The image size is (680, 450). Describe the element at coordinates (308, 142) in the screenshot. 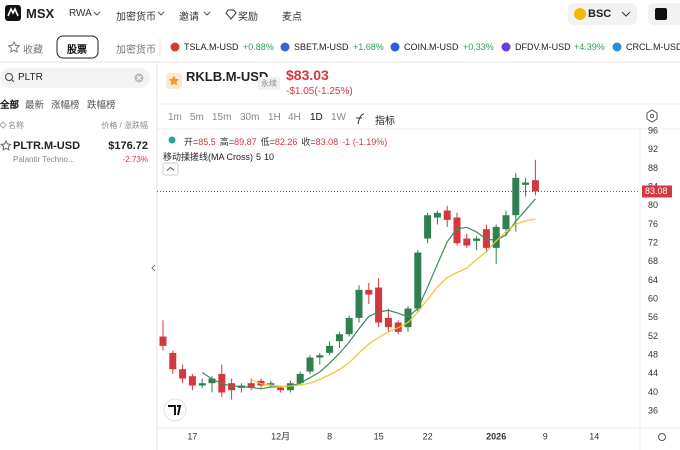

I see `ohlc-label: 收=` at that location.